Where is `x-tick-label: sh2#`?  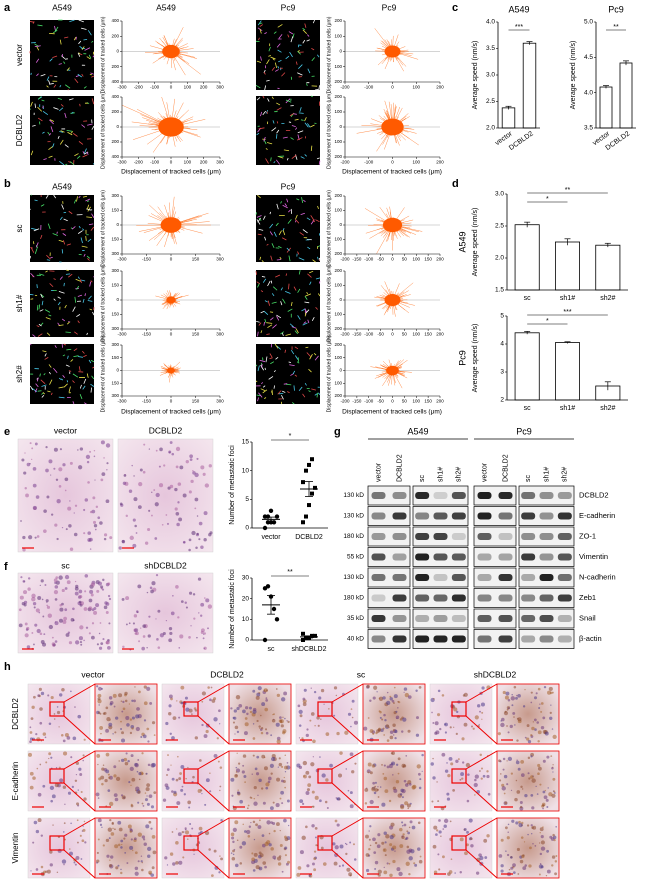
x-tick-label: sh2# is located at coordinates (607, 408).